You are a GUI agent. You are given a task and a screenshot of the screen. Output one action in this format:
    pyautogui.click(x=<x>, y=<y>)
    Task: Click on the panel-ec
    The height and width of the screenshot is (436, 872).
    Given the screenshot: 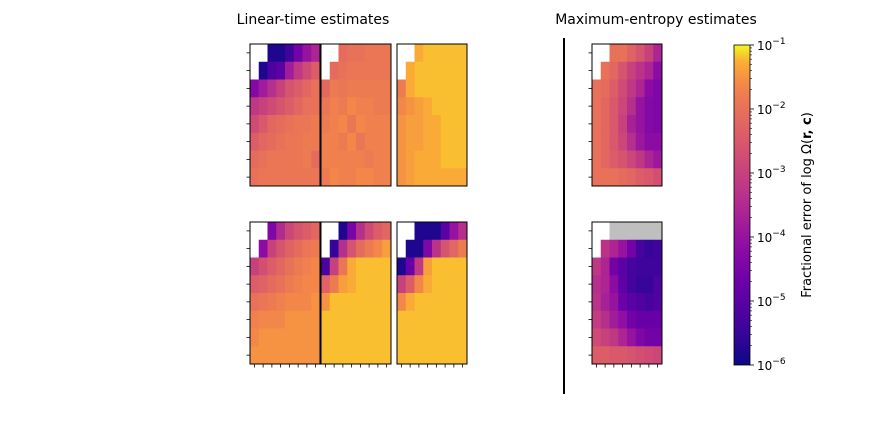 What is the action you would take?
    pyautogui.click(x=283, y=115)
    